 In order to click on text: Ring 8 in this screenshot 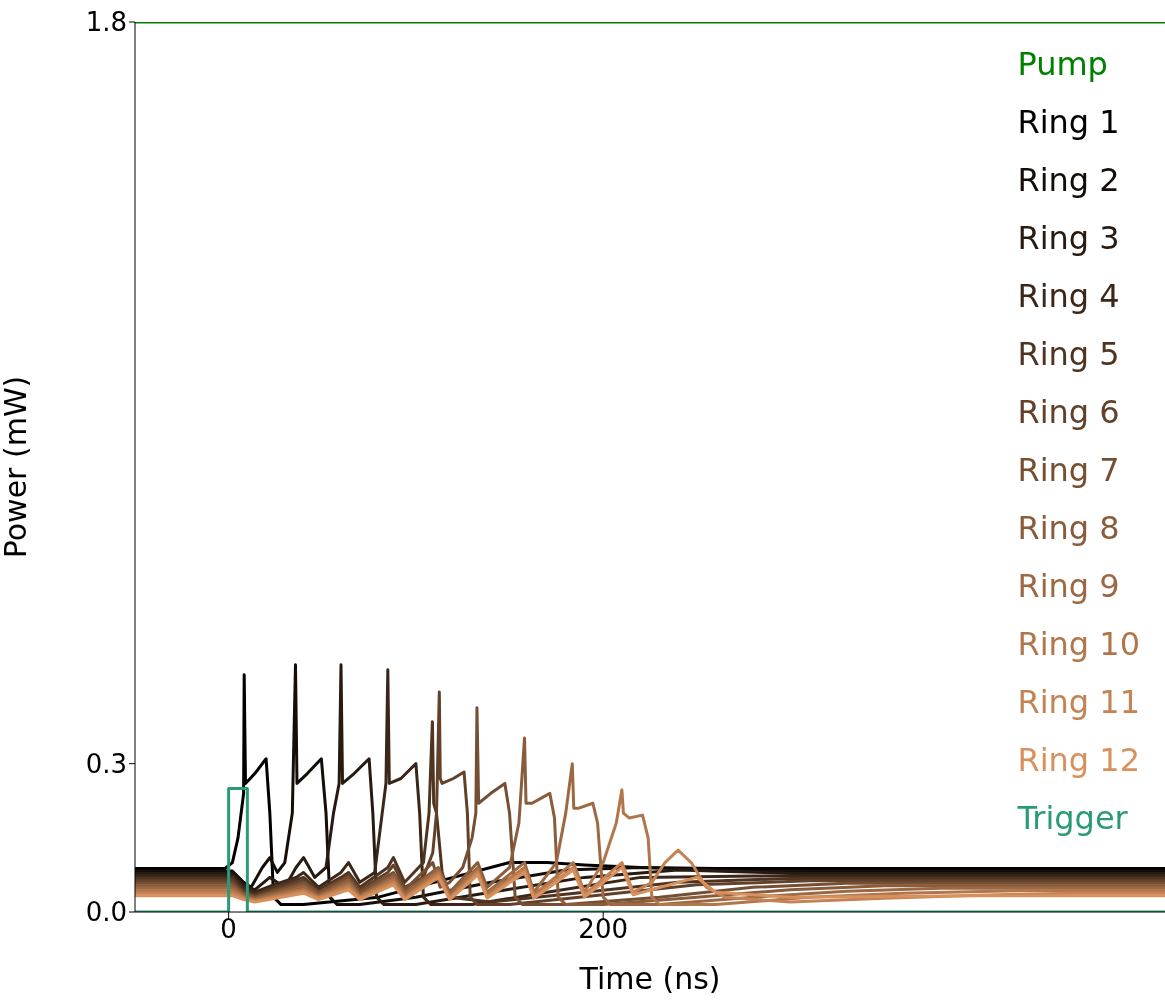, I will do `click(1069, 528)`.